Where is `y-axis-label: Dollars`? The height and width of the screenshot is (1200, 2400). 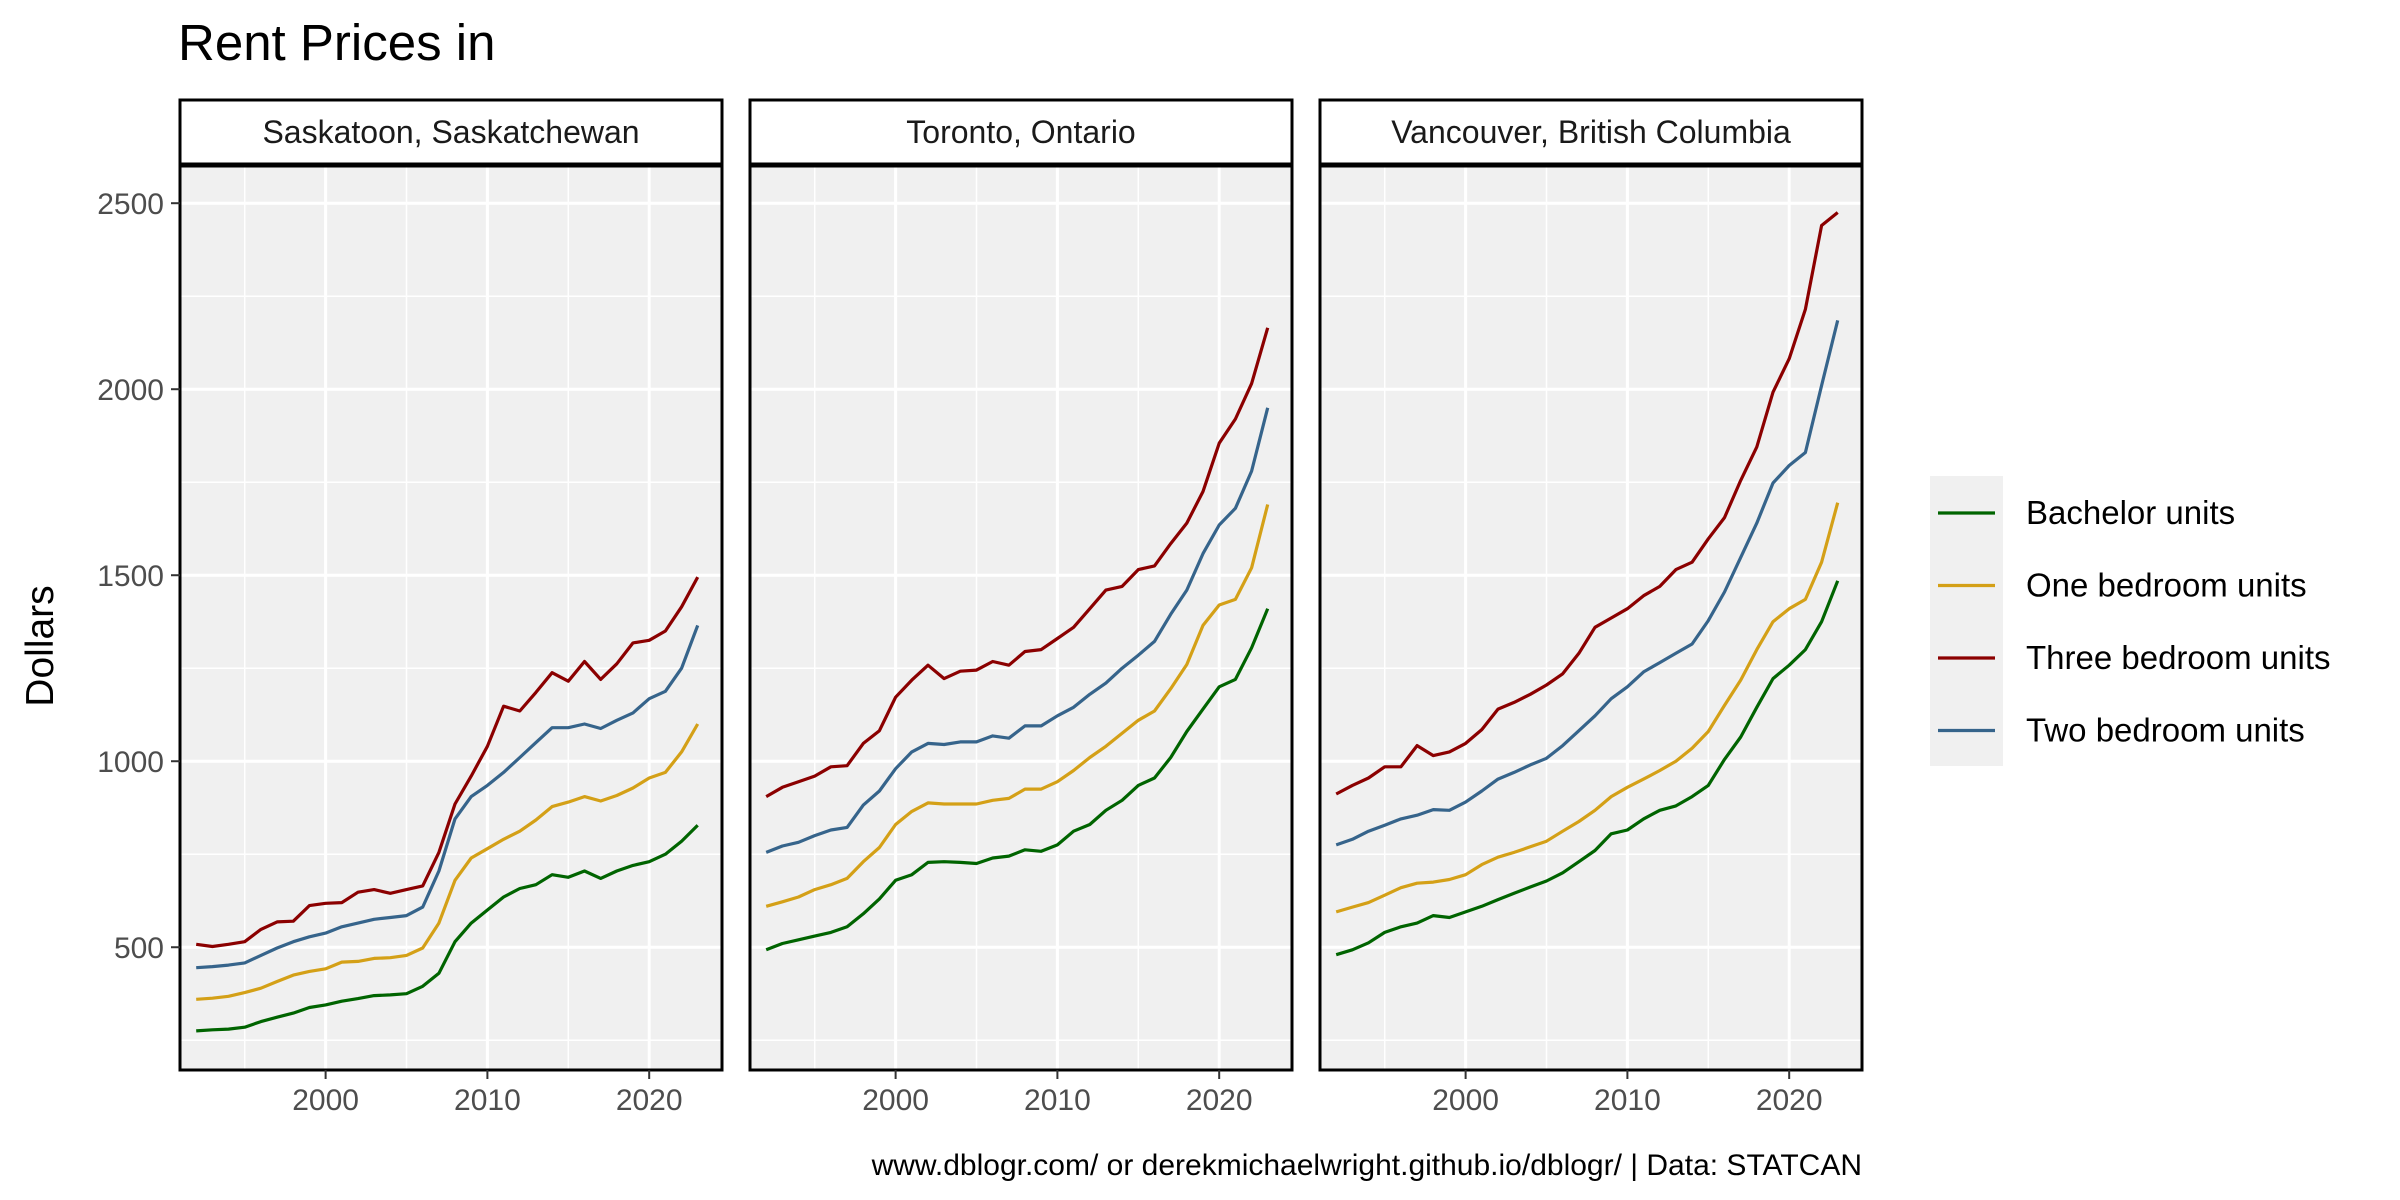 y-axis-label: Dollars is located at coordinates (40, 645).